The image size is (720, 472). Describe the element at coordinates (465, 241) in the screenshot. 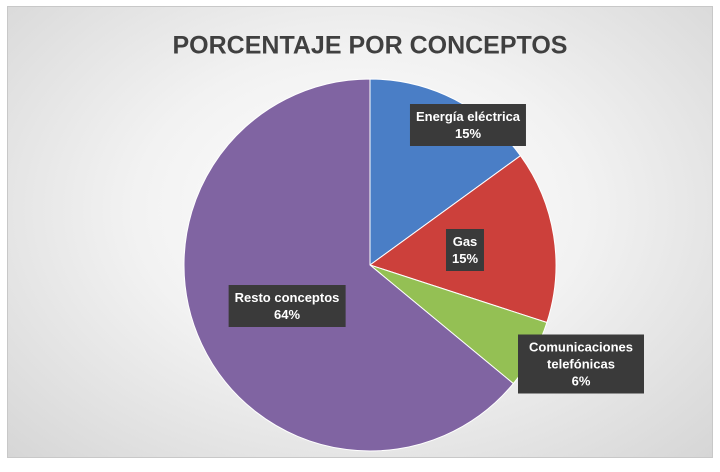

I see `label-category: Gas` at that location.